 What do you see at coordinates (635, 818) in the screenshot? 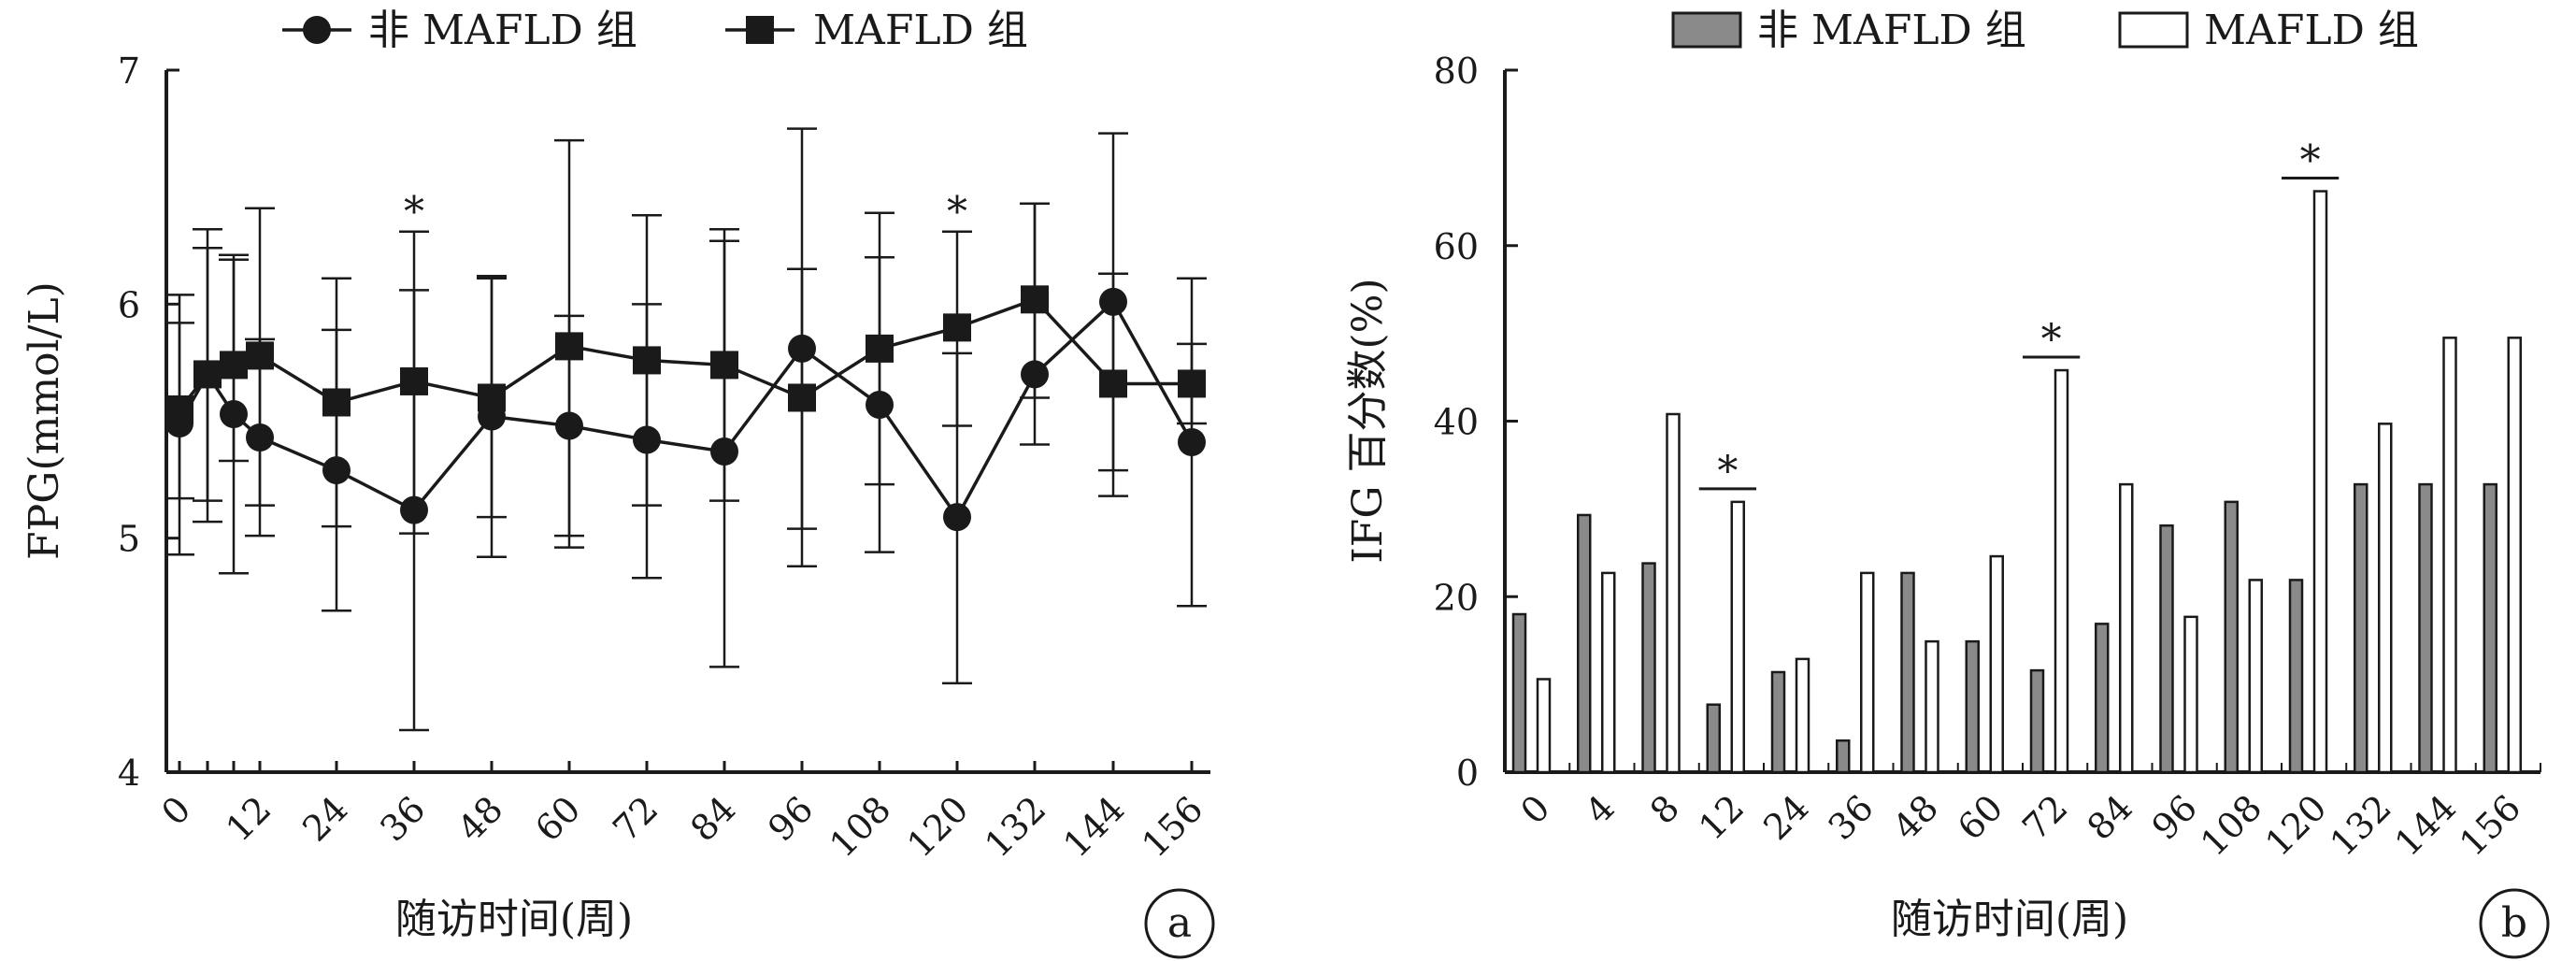
I see `x-tick-label: 72` at bounding box center [635, 818].